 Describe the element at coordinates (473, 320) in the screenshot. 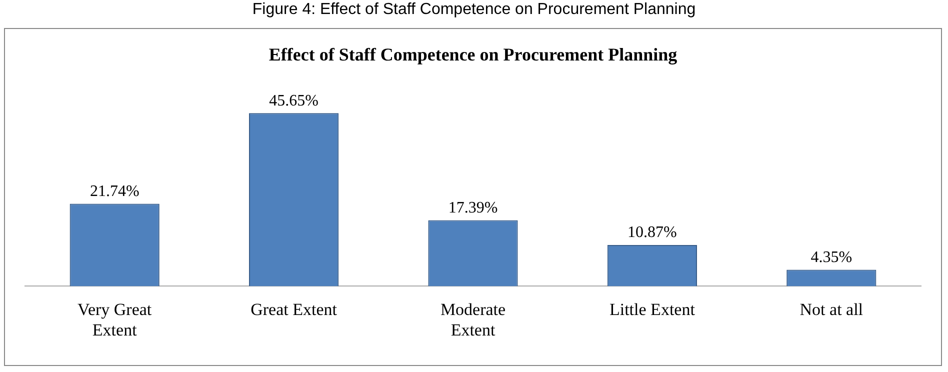

I see `x-tick-label: Moderate Extent` at that location.